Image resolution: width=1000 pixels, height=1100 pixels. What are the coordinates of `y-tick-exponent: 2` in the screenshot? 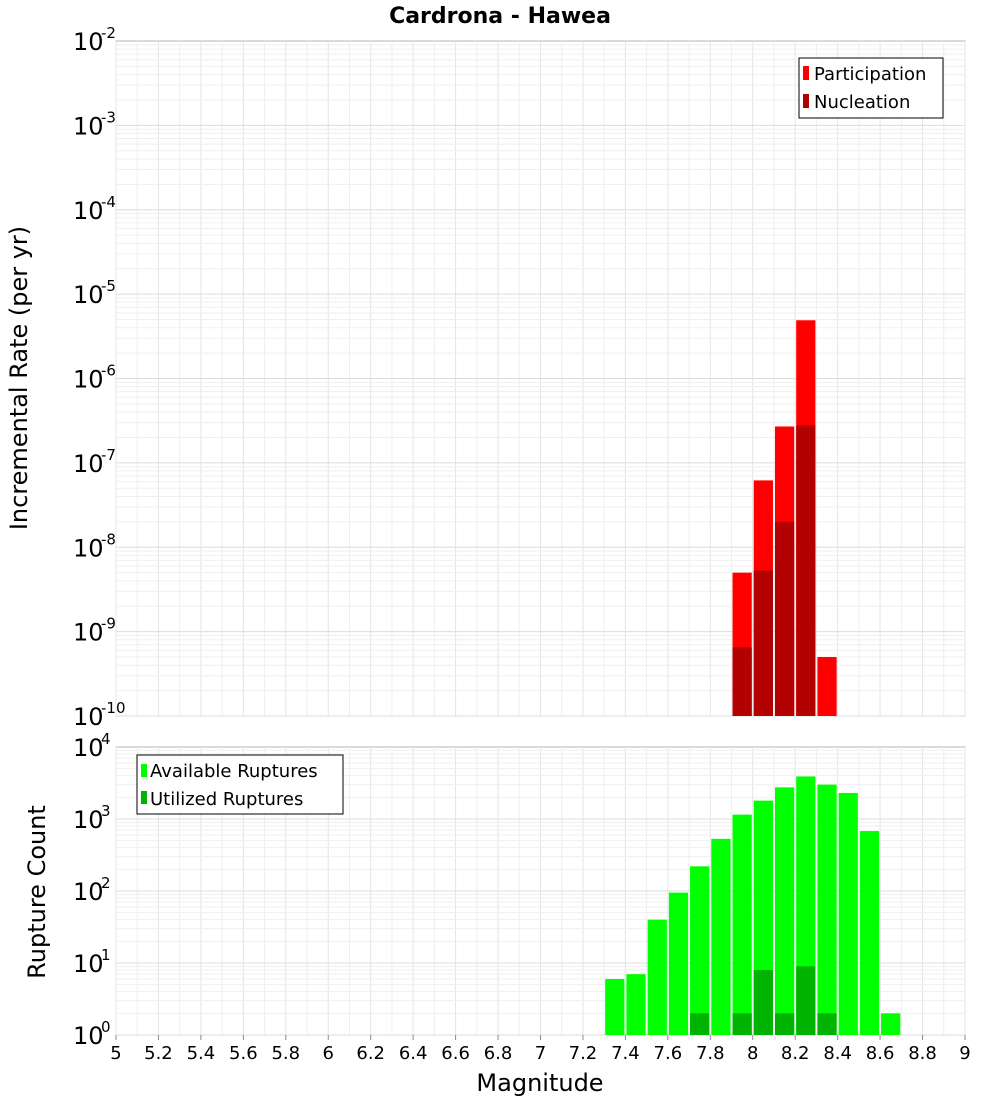 It's located at (106, 883).